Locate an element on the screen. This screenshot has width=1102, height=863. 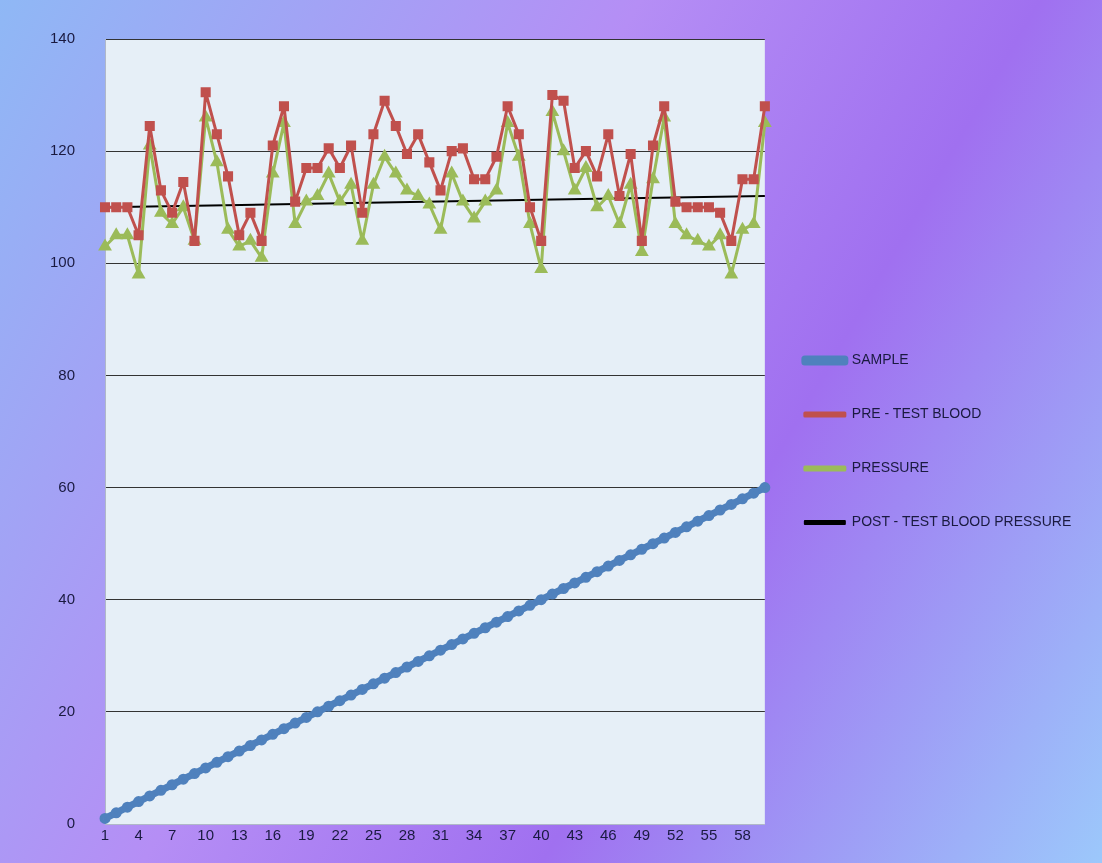
x-tick-label: 34 is located at coordinates (474, 835).